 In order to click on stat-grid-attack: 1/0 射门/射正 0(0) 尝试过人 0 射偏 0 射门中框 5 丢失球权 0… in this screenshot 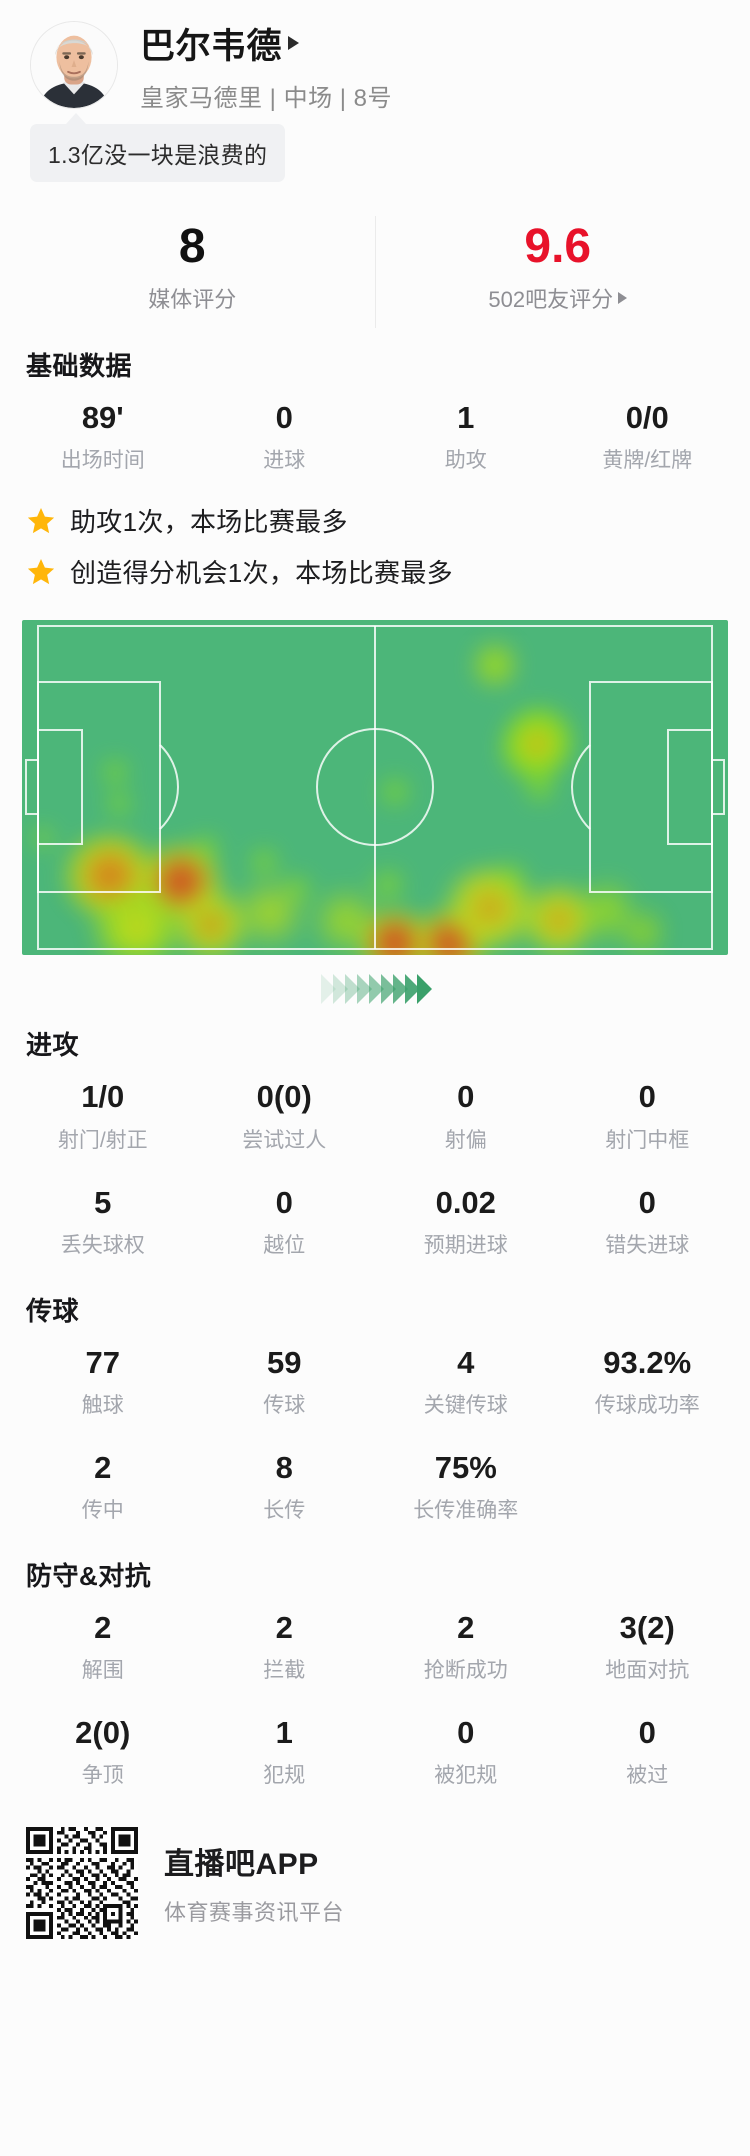, I will do `click(375, 1167)`.